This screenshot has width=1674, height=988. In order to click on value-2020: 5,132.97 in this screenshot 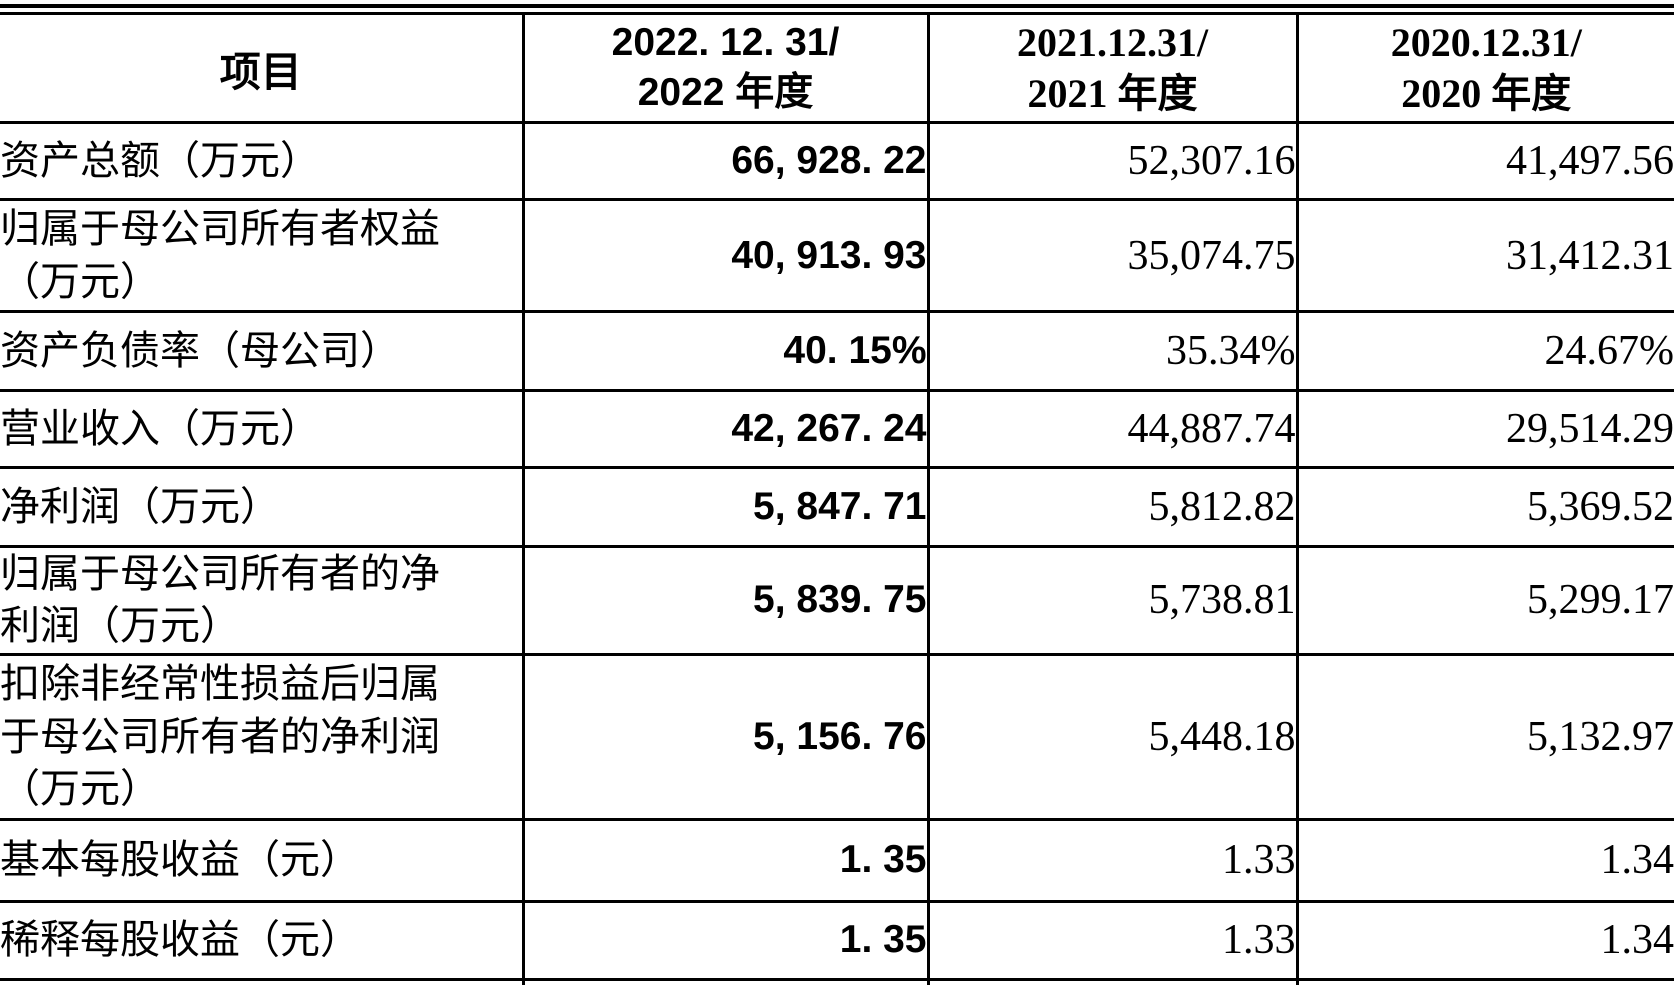, I will do `click(1485, 737)`.